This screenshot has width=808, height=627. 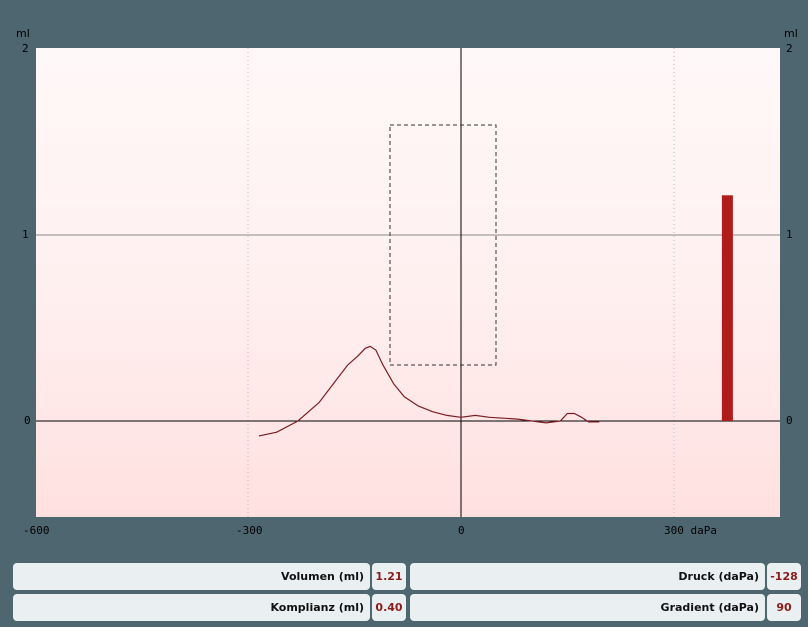 I want to click on normal-region-box, so click(x=443, y=245).